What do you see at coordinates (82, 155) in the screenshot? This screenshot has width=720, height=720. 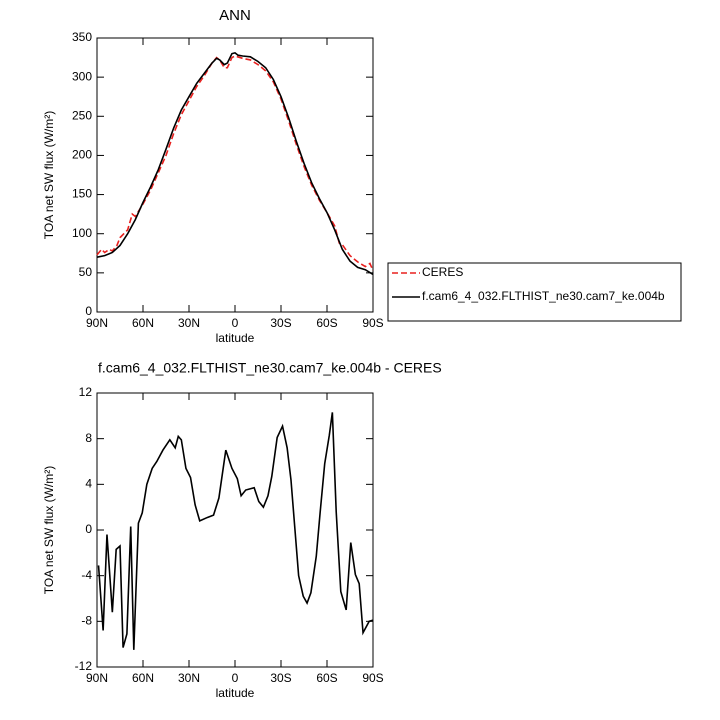 I see `y-tick-label: 200` at bounding box center [82, 155].